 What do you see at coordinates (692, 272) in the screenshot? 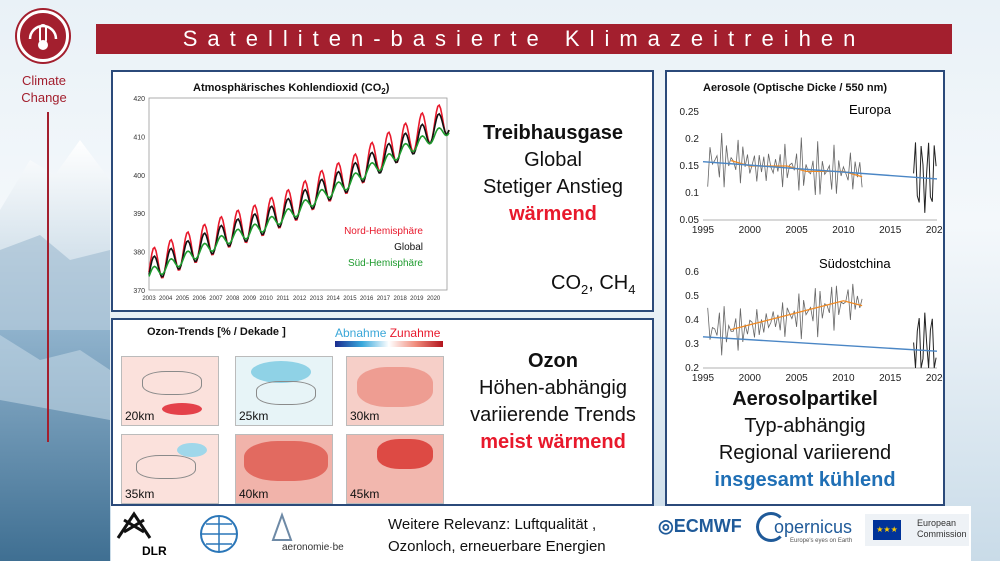
I see `aer-y-tick: 0.6` at bounding box center [692, 272].